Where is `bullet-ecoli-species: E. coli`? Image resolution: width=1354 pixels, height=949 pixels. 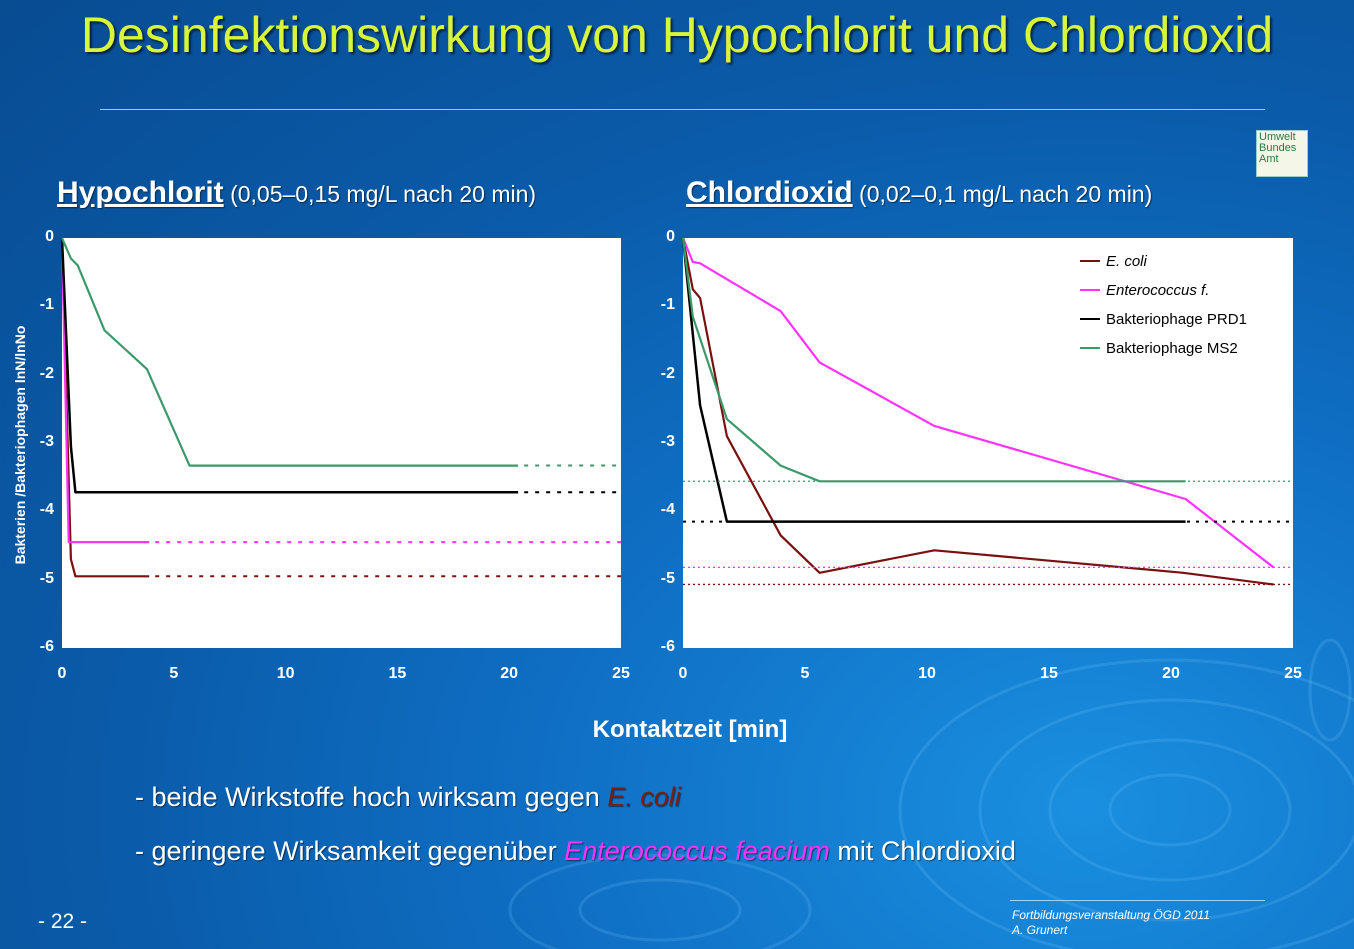
bullet-ecoli-species: E. coli is located at coordinates (644, 797).